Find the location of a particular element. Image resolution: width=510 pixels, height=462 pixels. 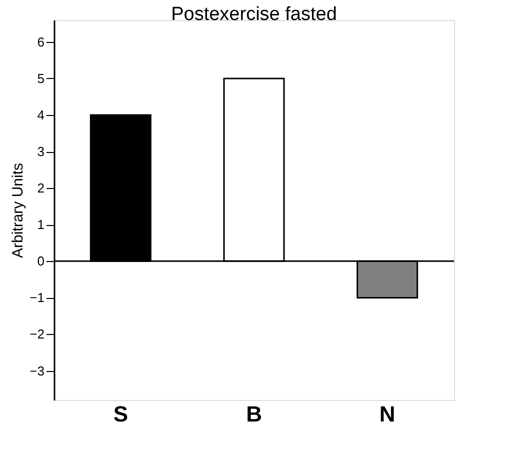

chart-title: Postexercise fasted is located at coordinates (254, 14).